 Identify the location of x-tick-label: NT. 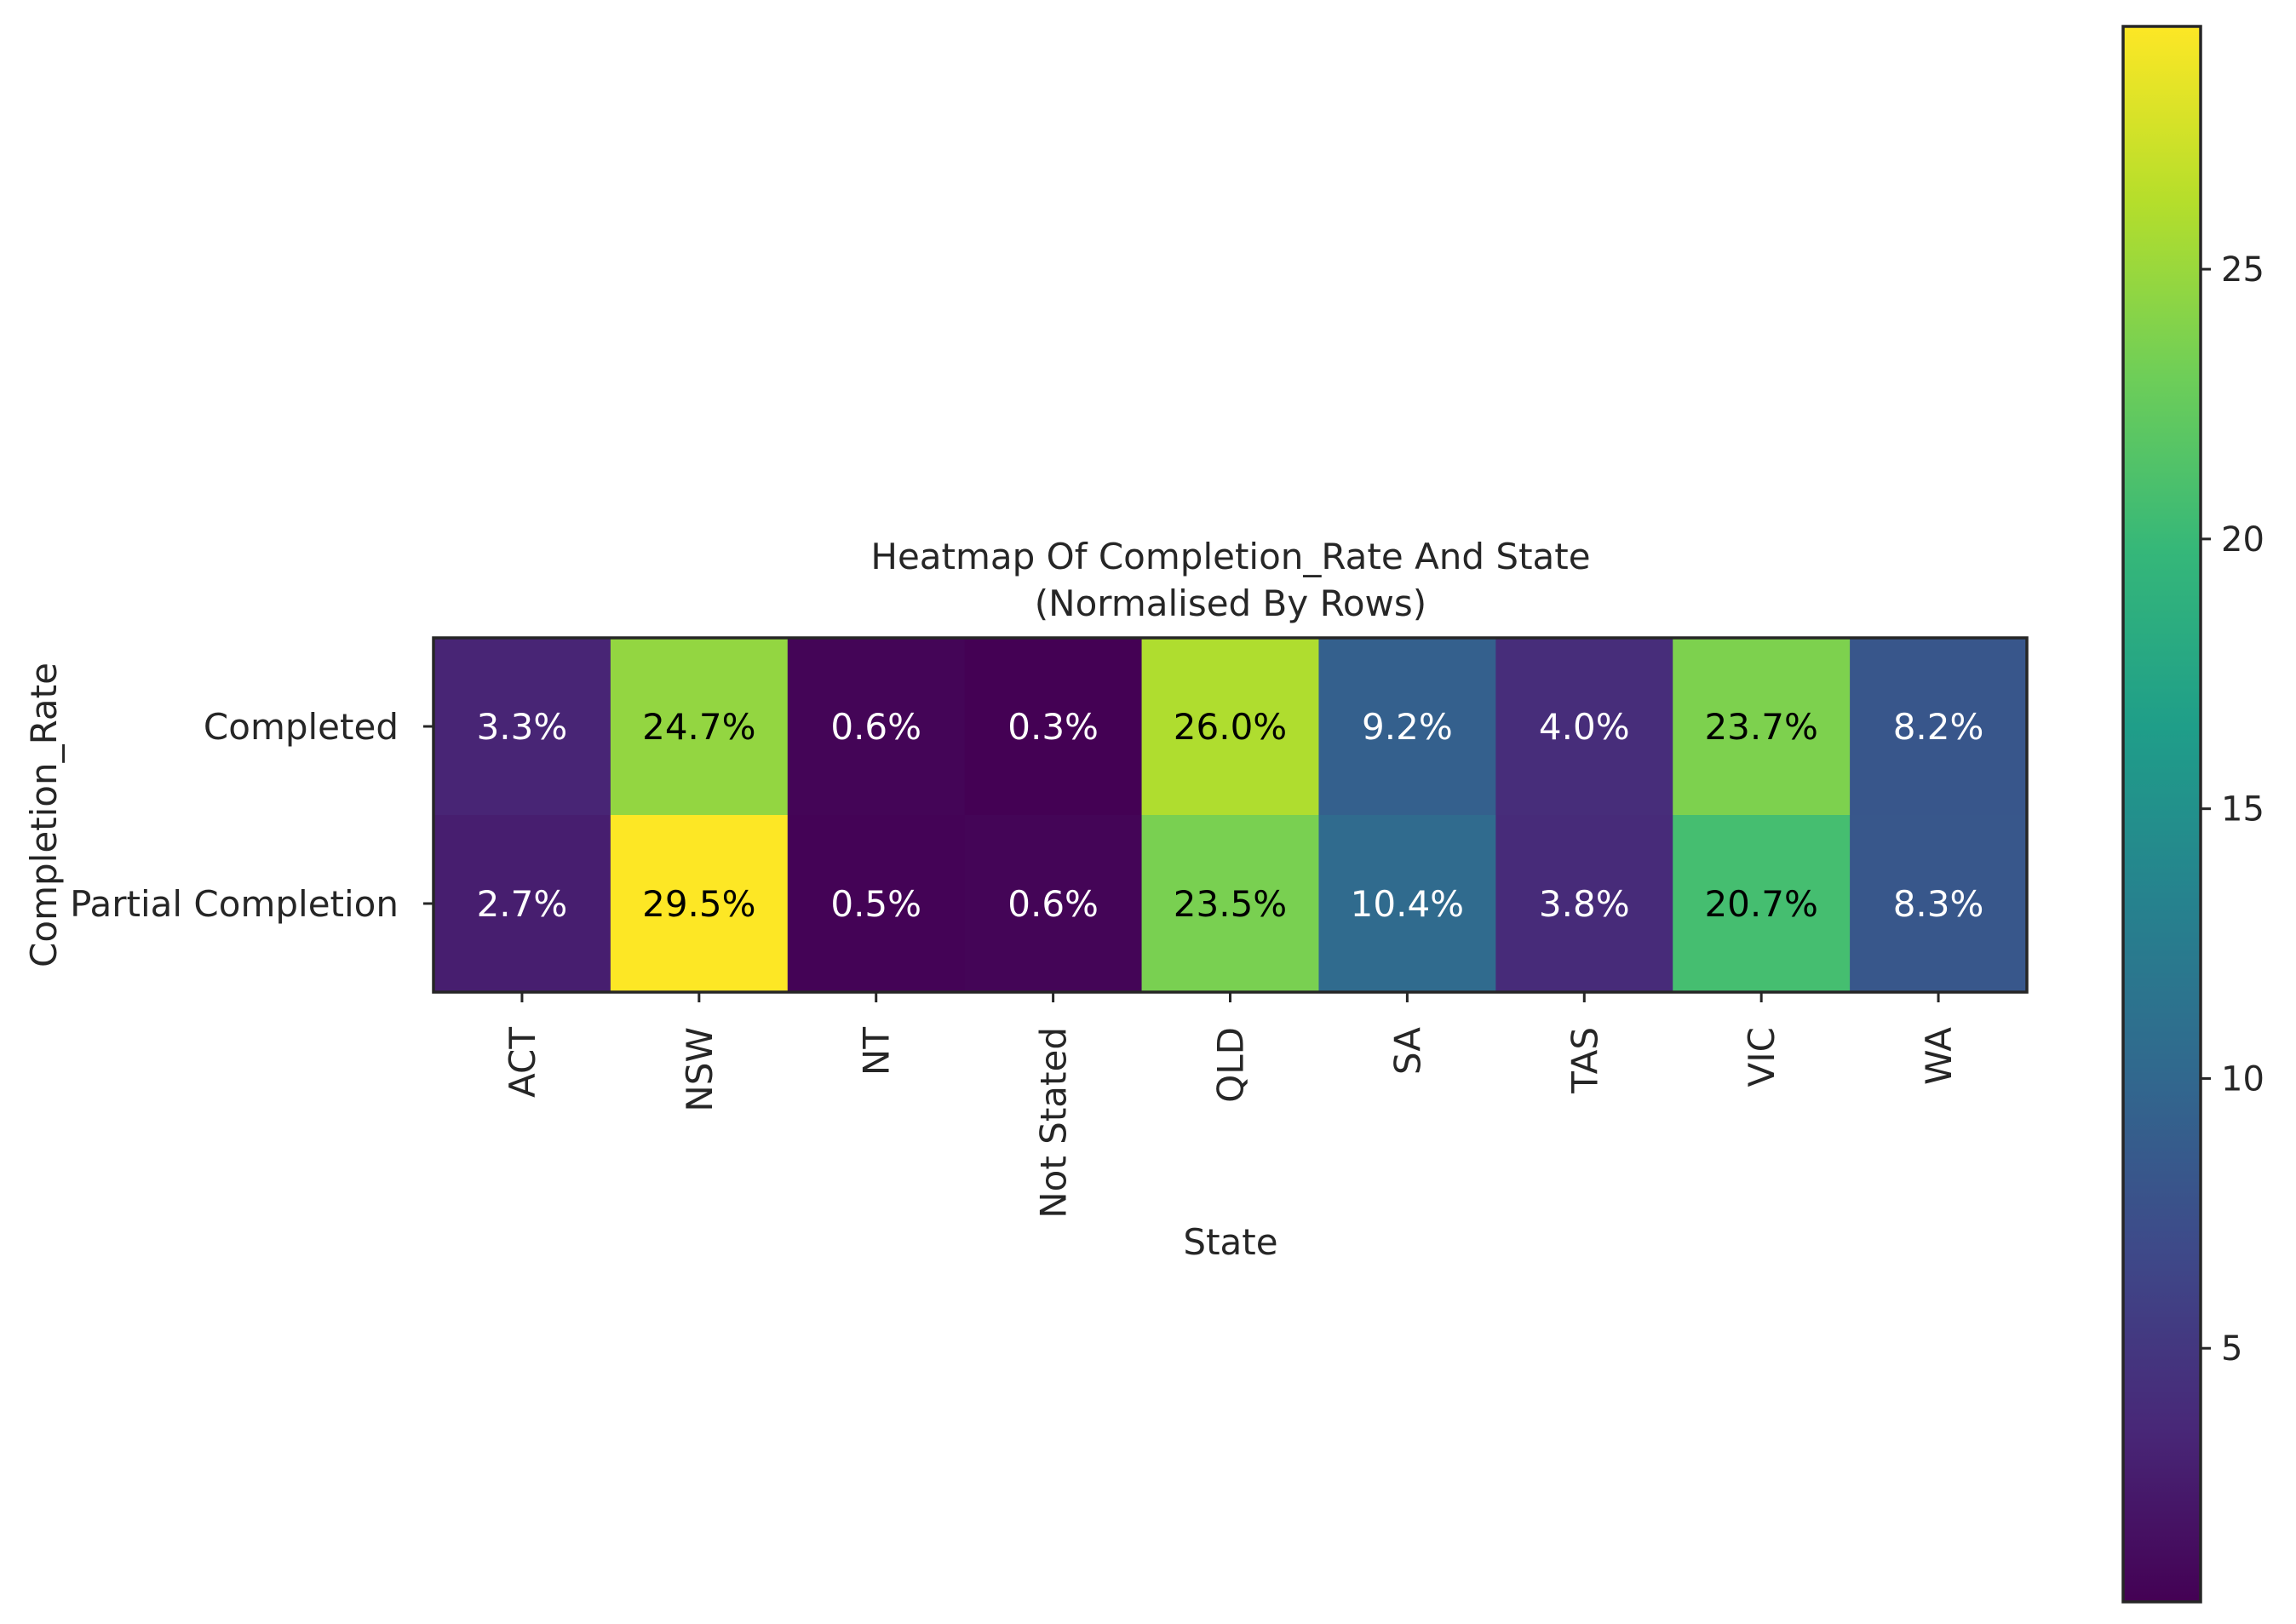
(877, 1051).